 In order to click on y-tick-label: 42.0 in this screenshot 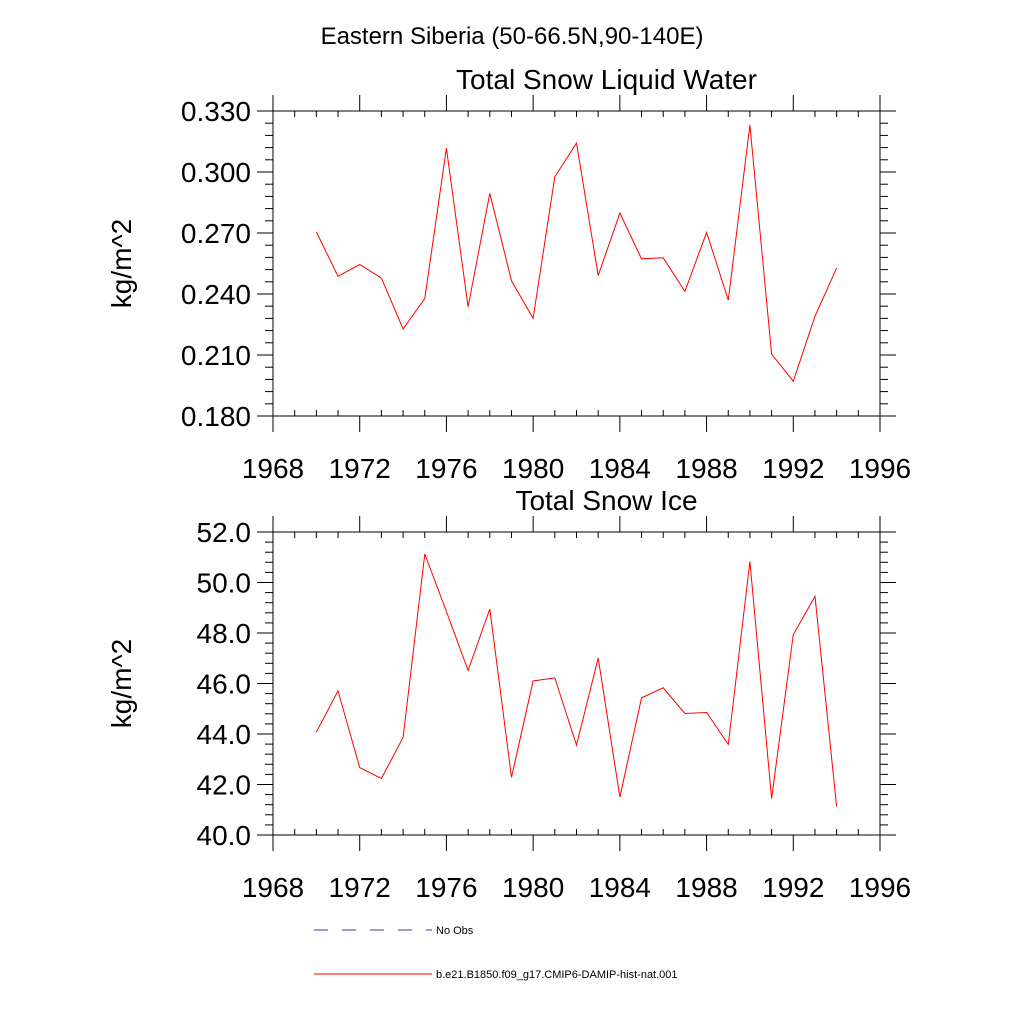, I will do `click(224, 785)`.